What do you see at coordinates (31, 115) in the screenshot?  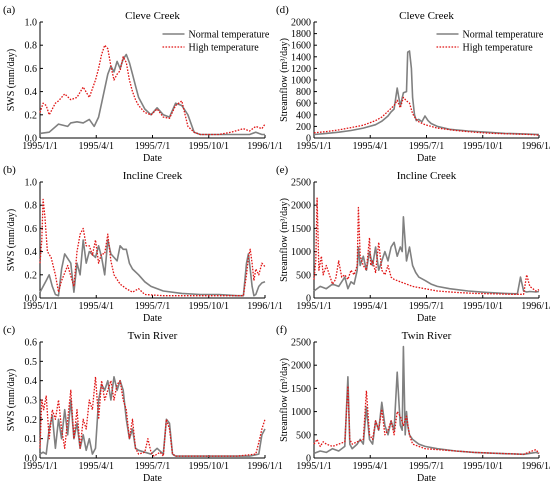 I see `y-tick-label: 0.2` at bounding box center [31, 115].